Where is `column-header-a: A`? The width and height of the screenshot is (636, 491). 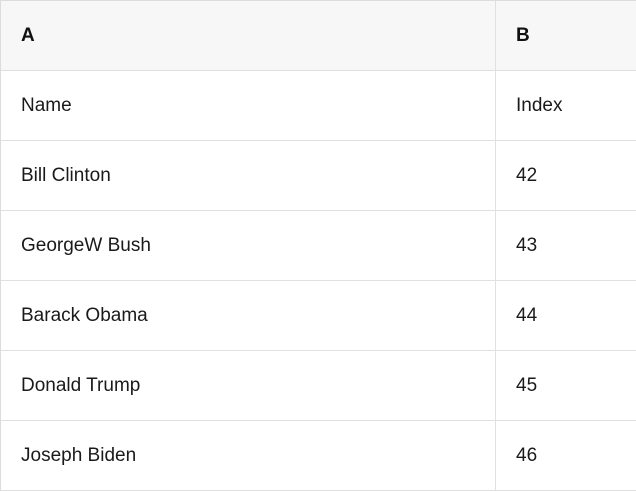 column-header-a: A is located at coordinates (248, 36).